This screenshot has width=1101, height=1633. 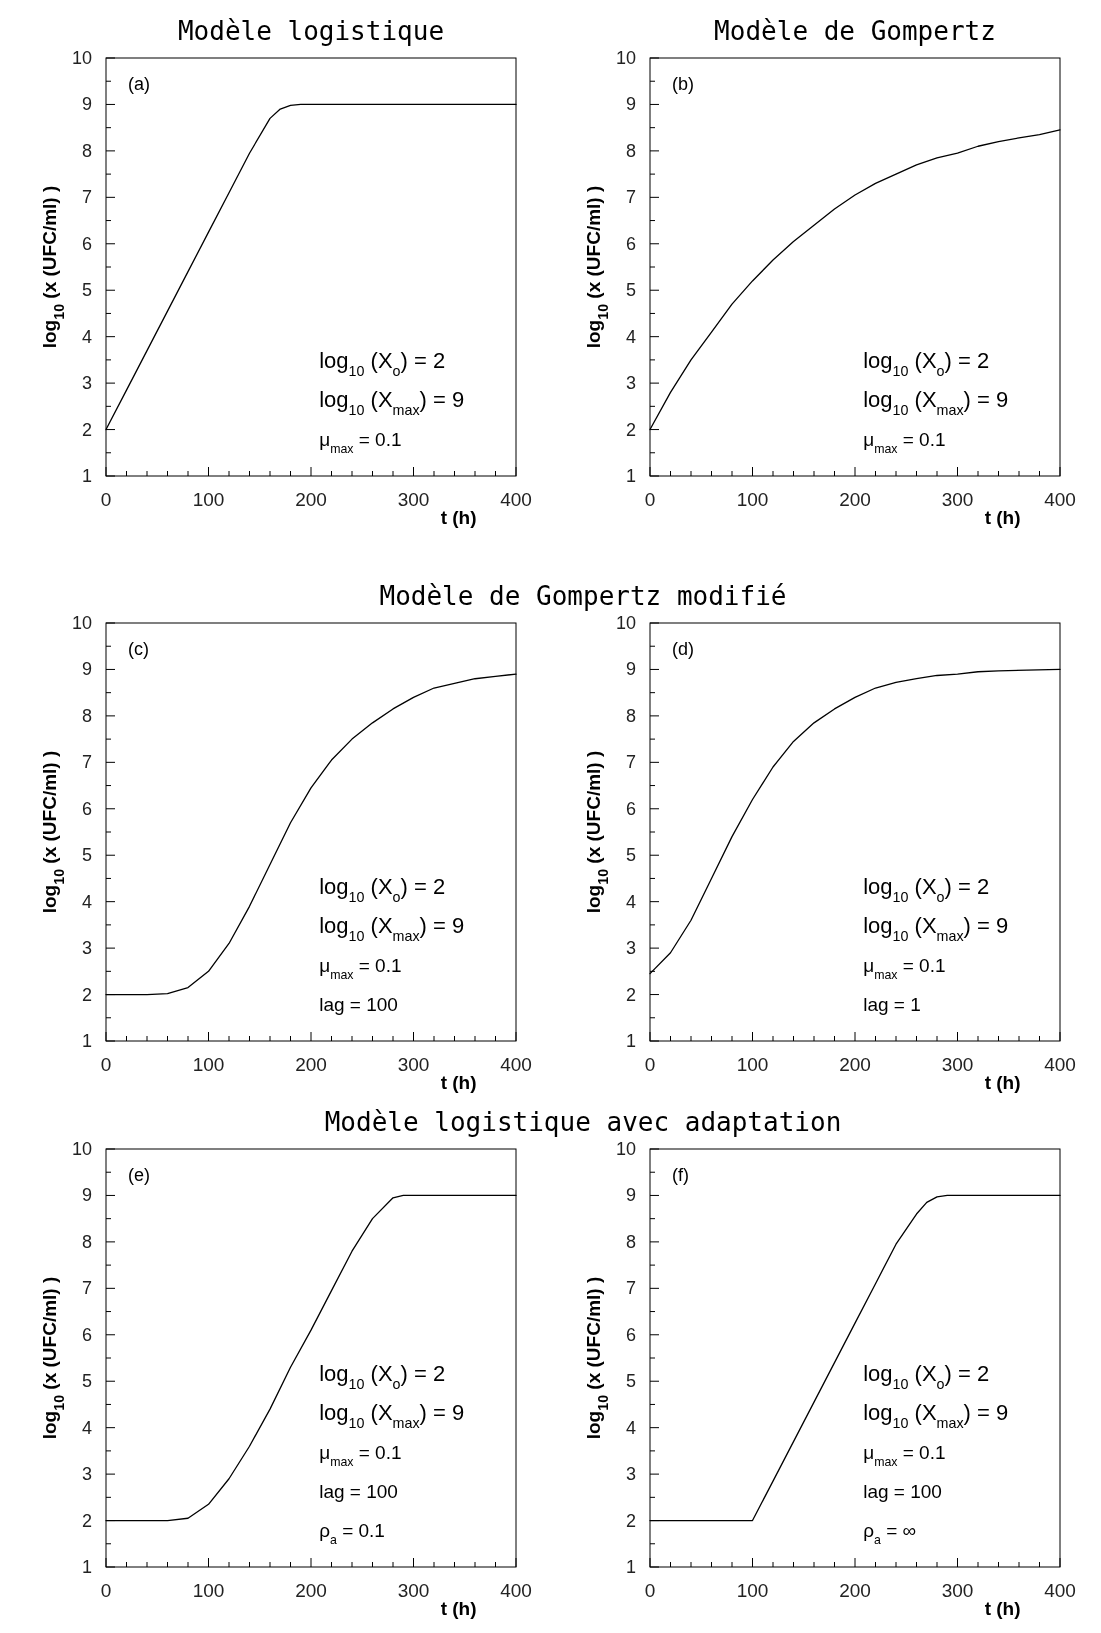 I want to click on text: Modèle logistique avec adaptation, so click(x=583, y=1122).